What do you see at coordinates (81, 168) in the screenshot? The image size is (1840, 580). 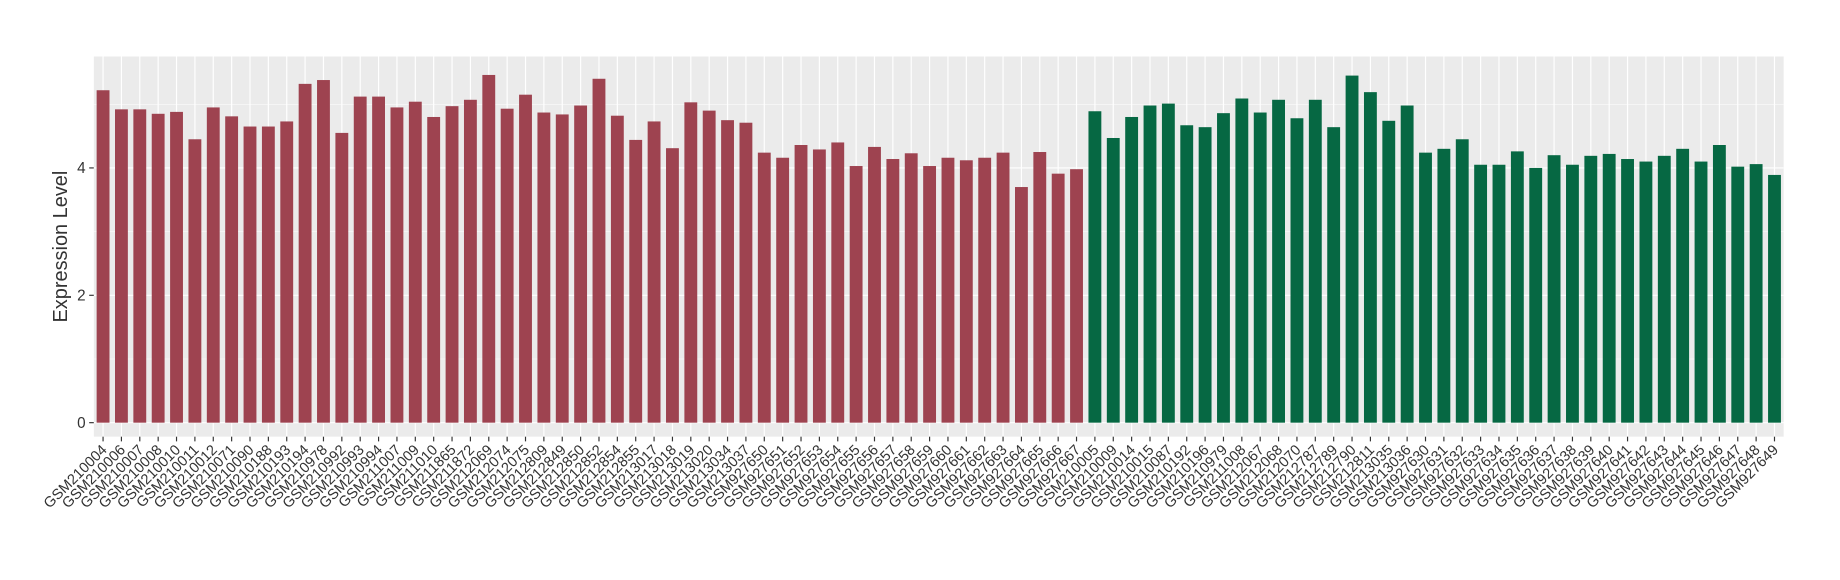 I see `y-tick-label: 4` at bounding box center [81, 168].